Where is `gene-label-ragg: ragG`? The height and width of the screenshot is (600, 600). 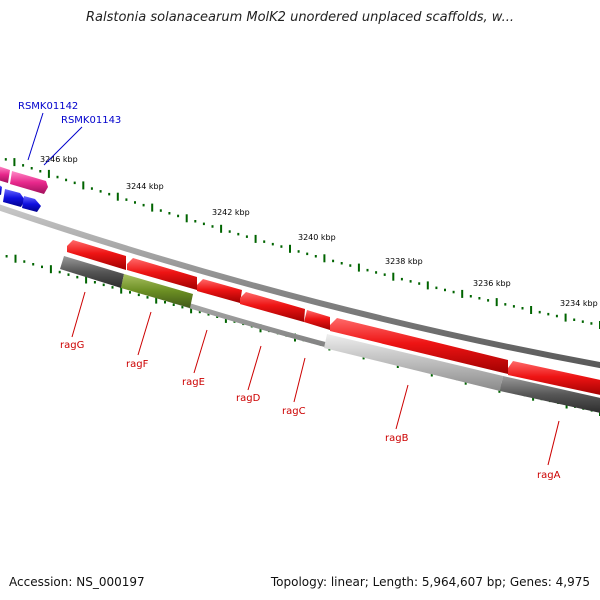 gene-label-ragg: ragG is located at coordinates (72, 345).